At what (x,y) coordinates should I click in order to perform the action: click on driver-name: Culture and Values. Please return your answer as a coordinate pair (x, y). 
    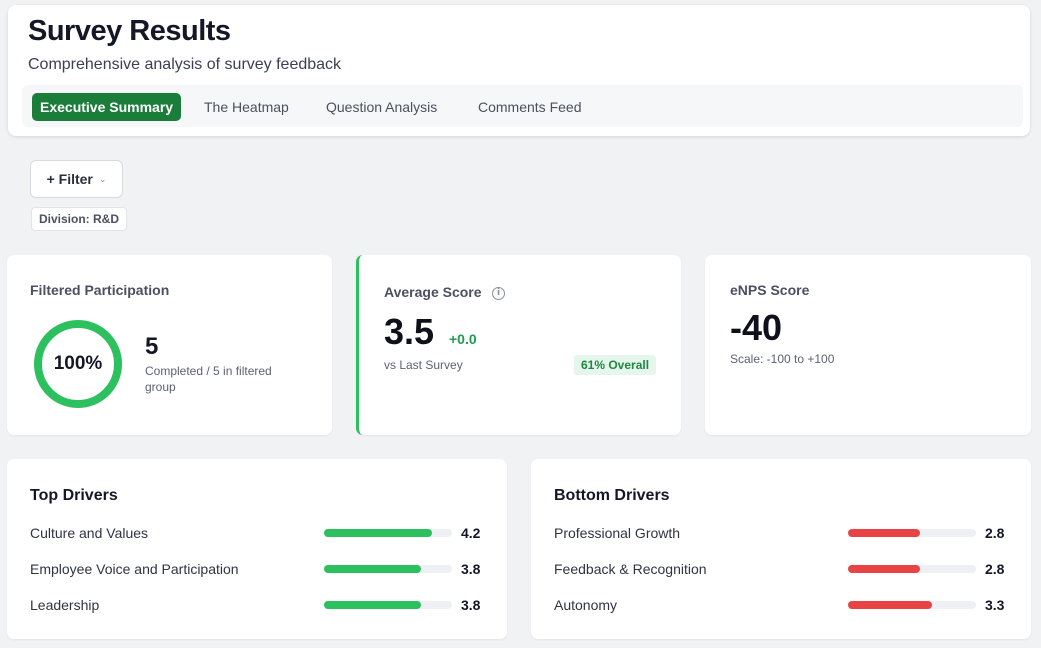
    Looking at the image, I should click on (89, 533).